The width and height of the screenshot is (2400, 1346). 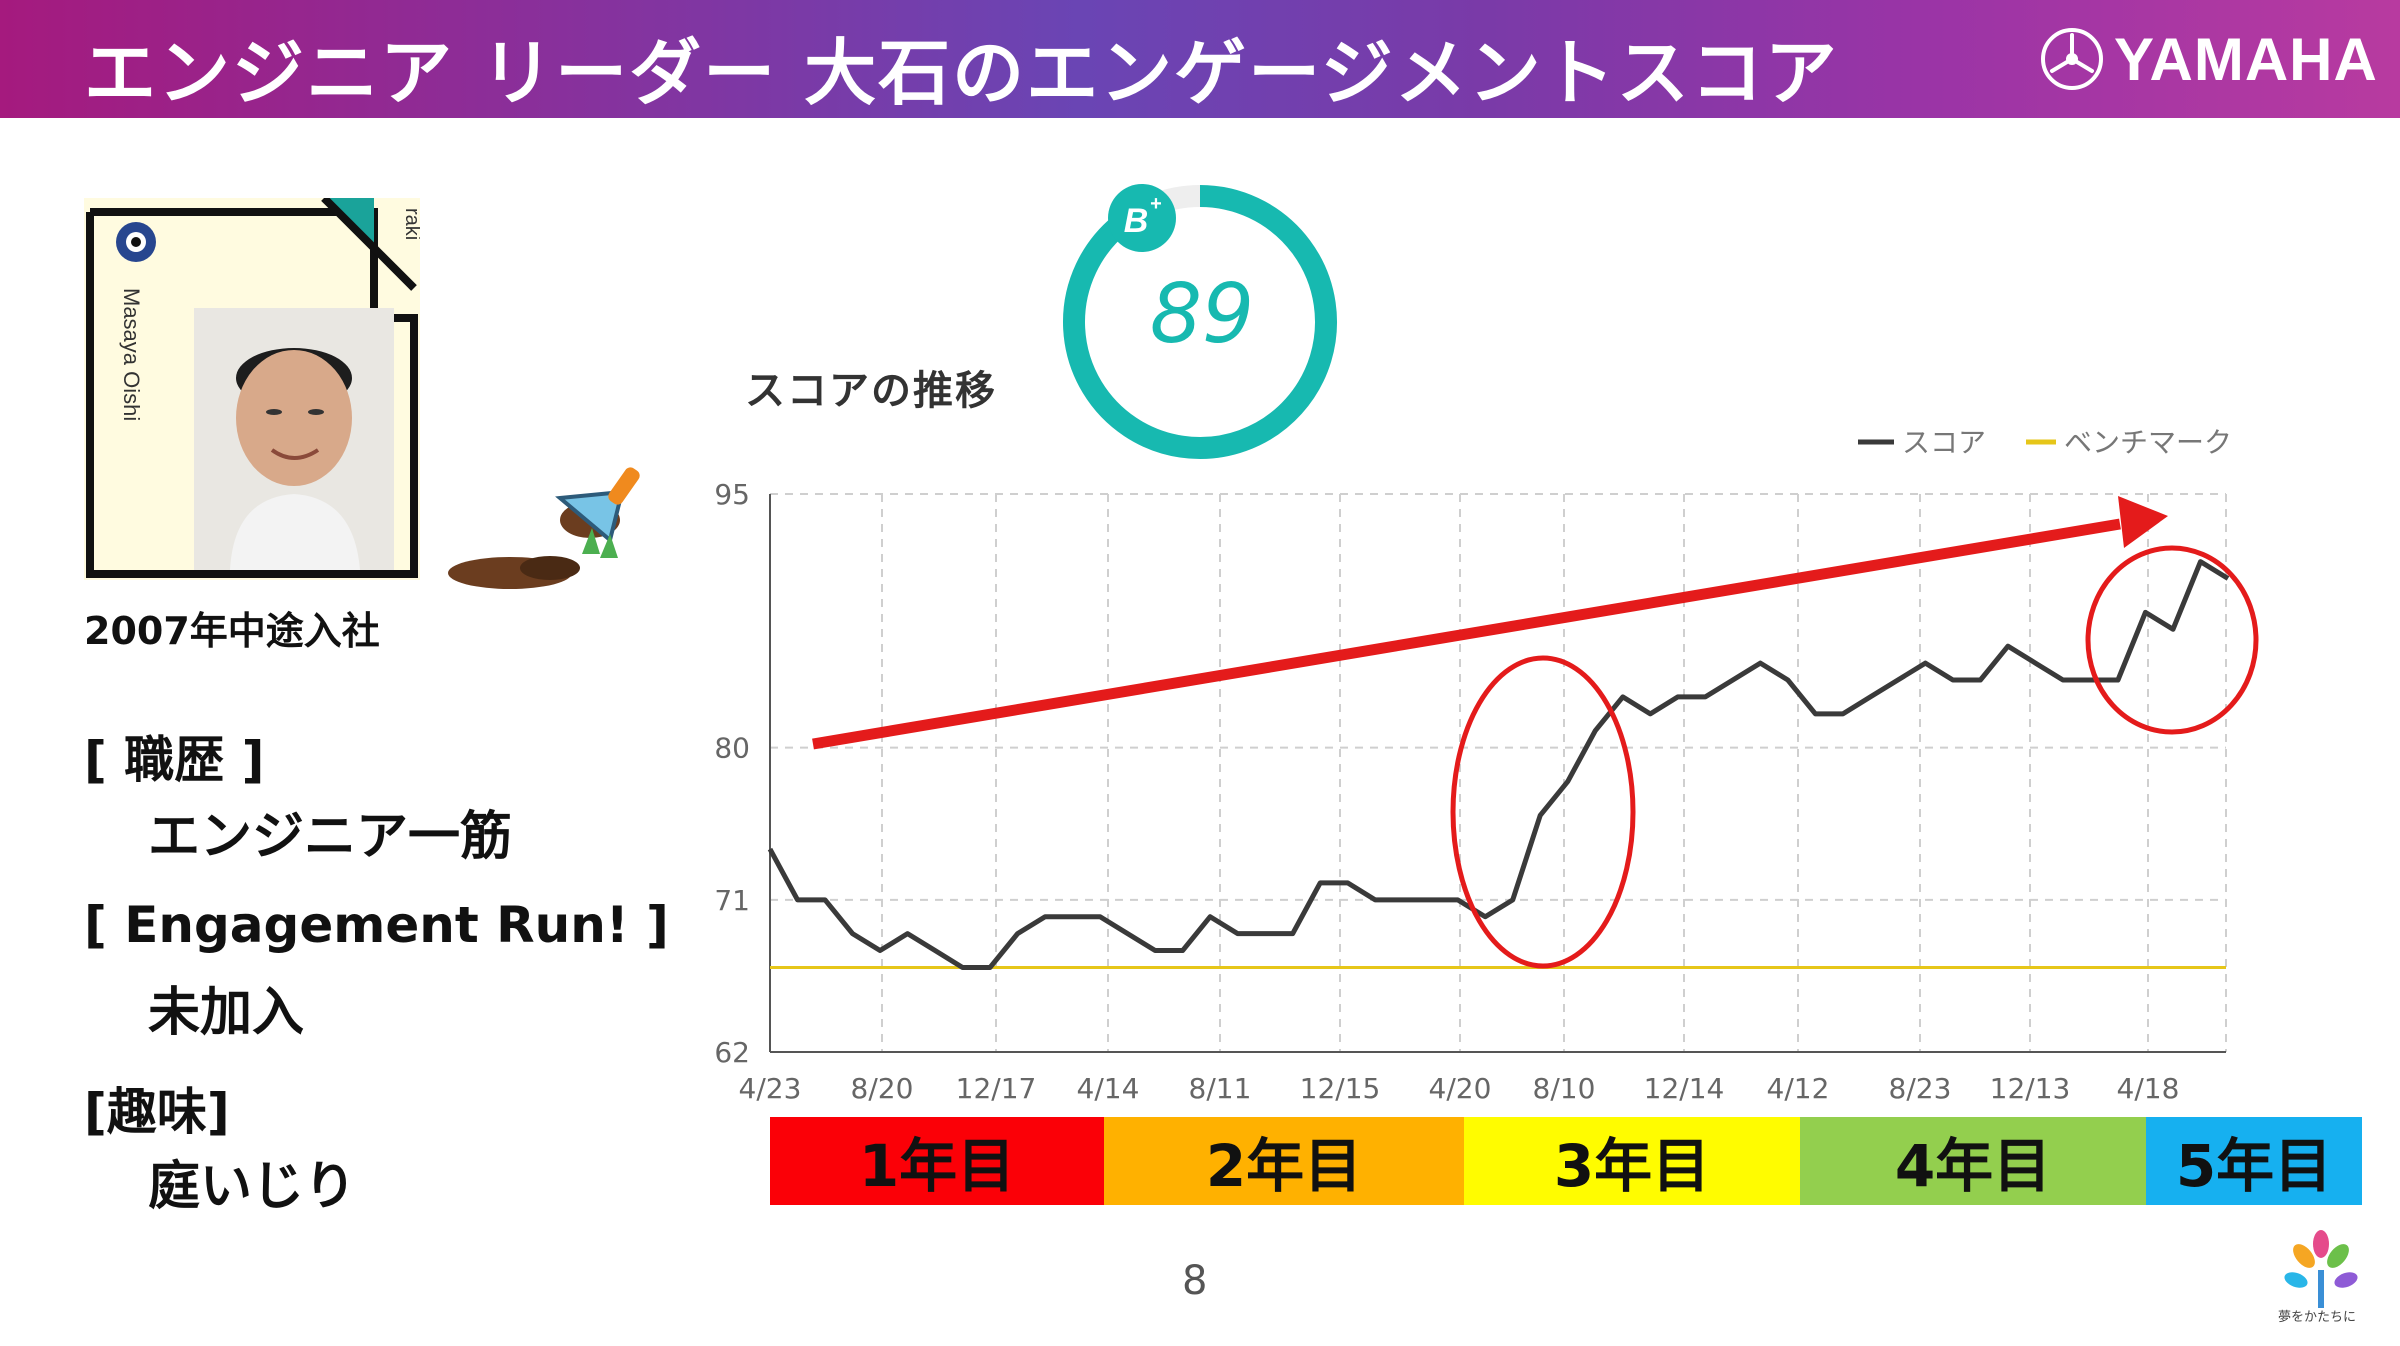 I want to click on y-tick-label: 80, so click(x=732, y=748).